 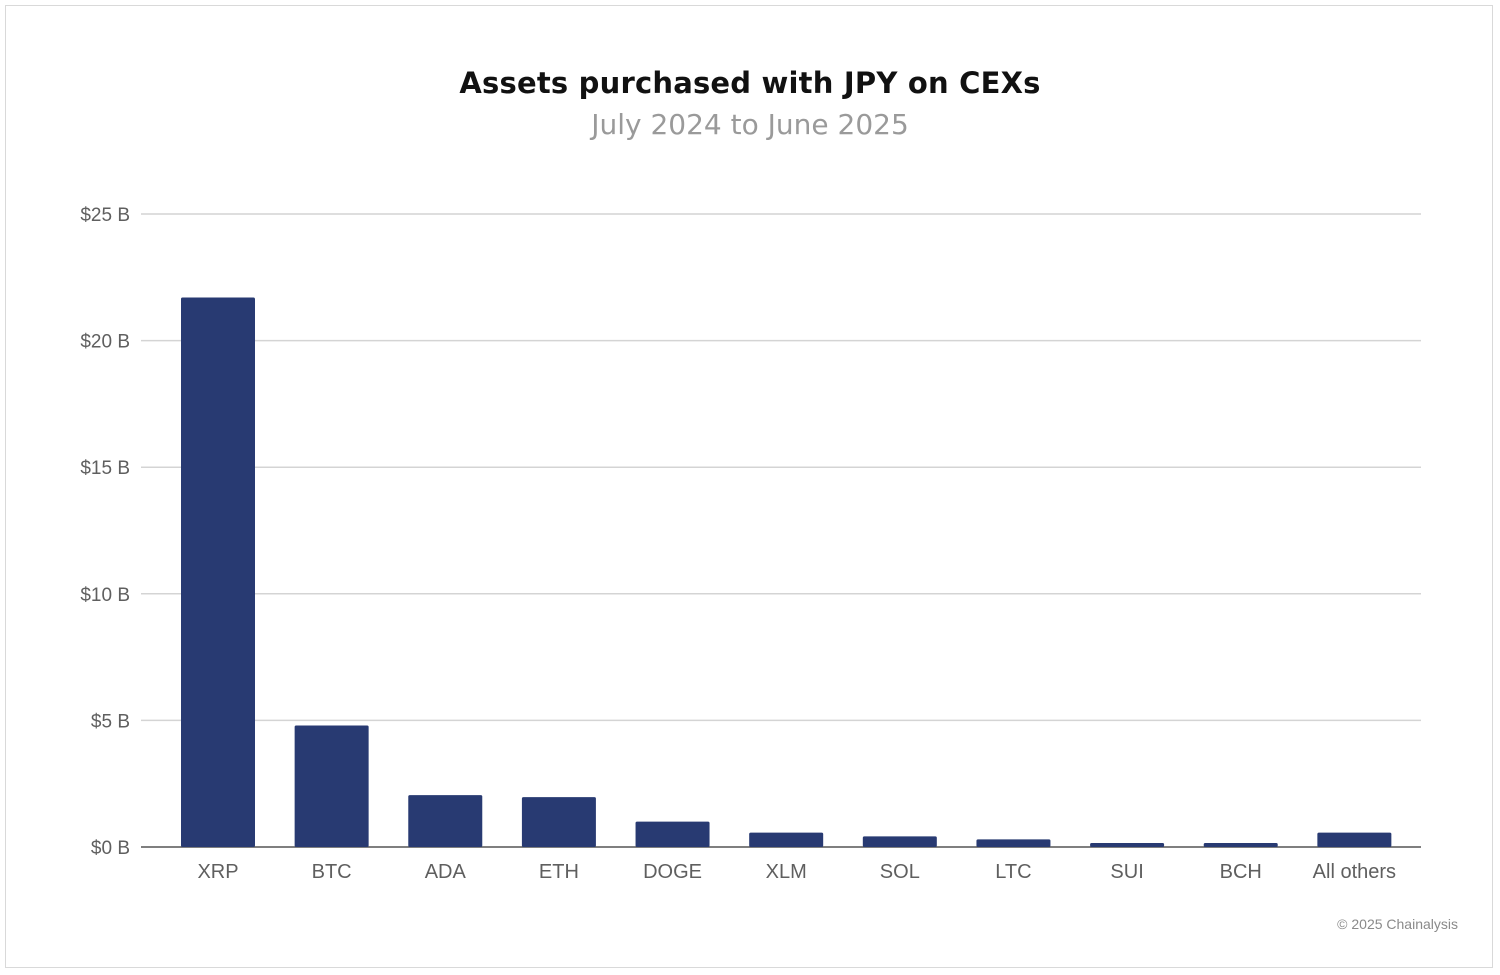 I want to click on y-tick-label: $10 B, so click(x=105, y=595).